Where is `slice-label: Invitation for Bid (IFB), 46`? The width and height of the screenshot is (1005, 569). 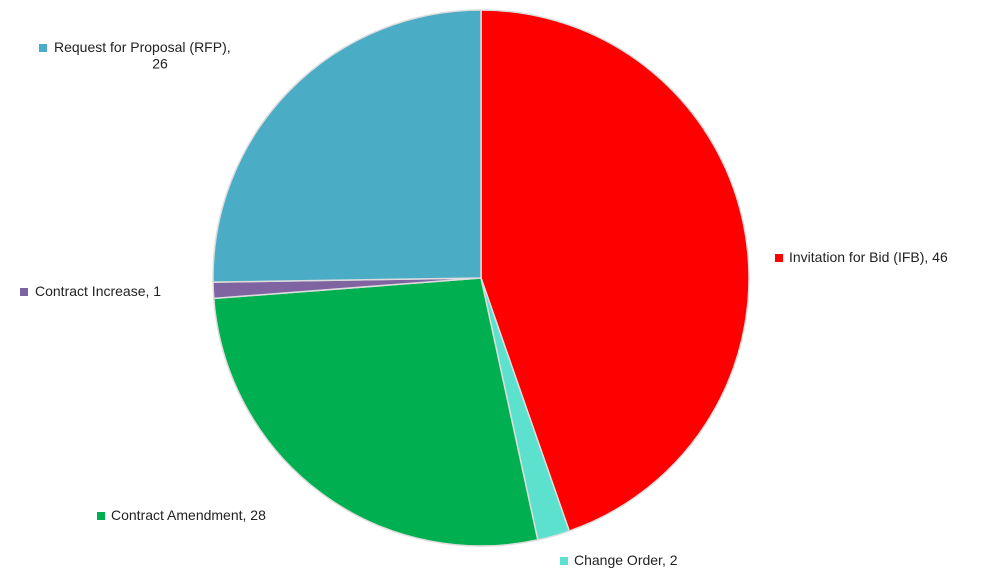 slice-label: Invitation for Bid (IFB), 46 is located at coordinates (868, 257).